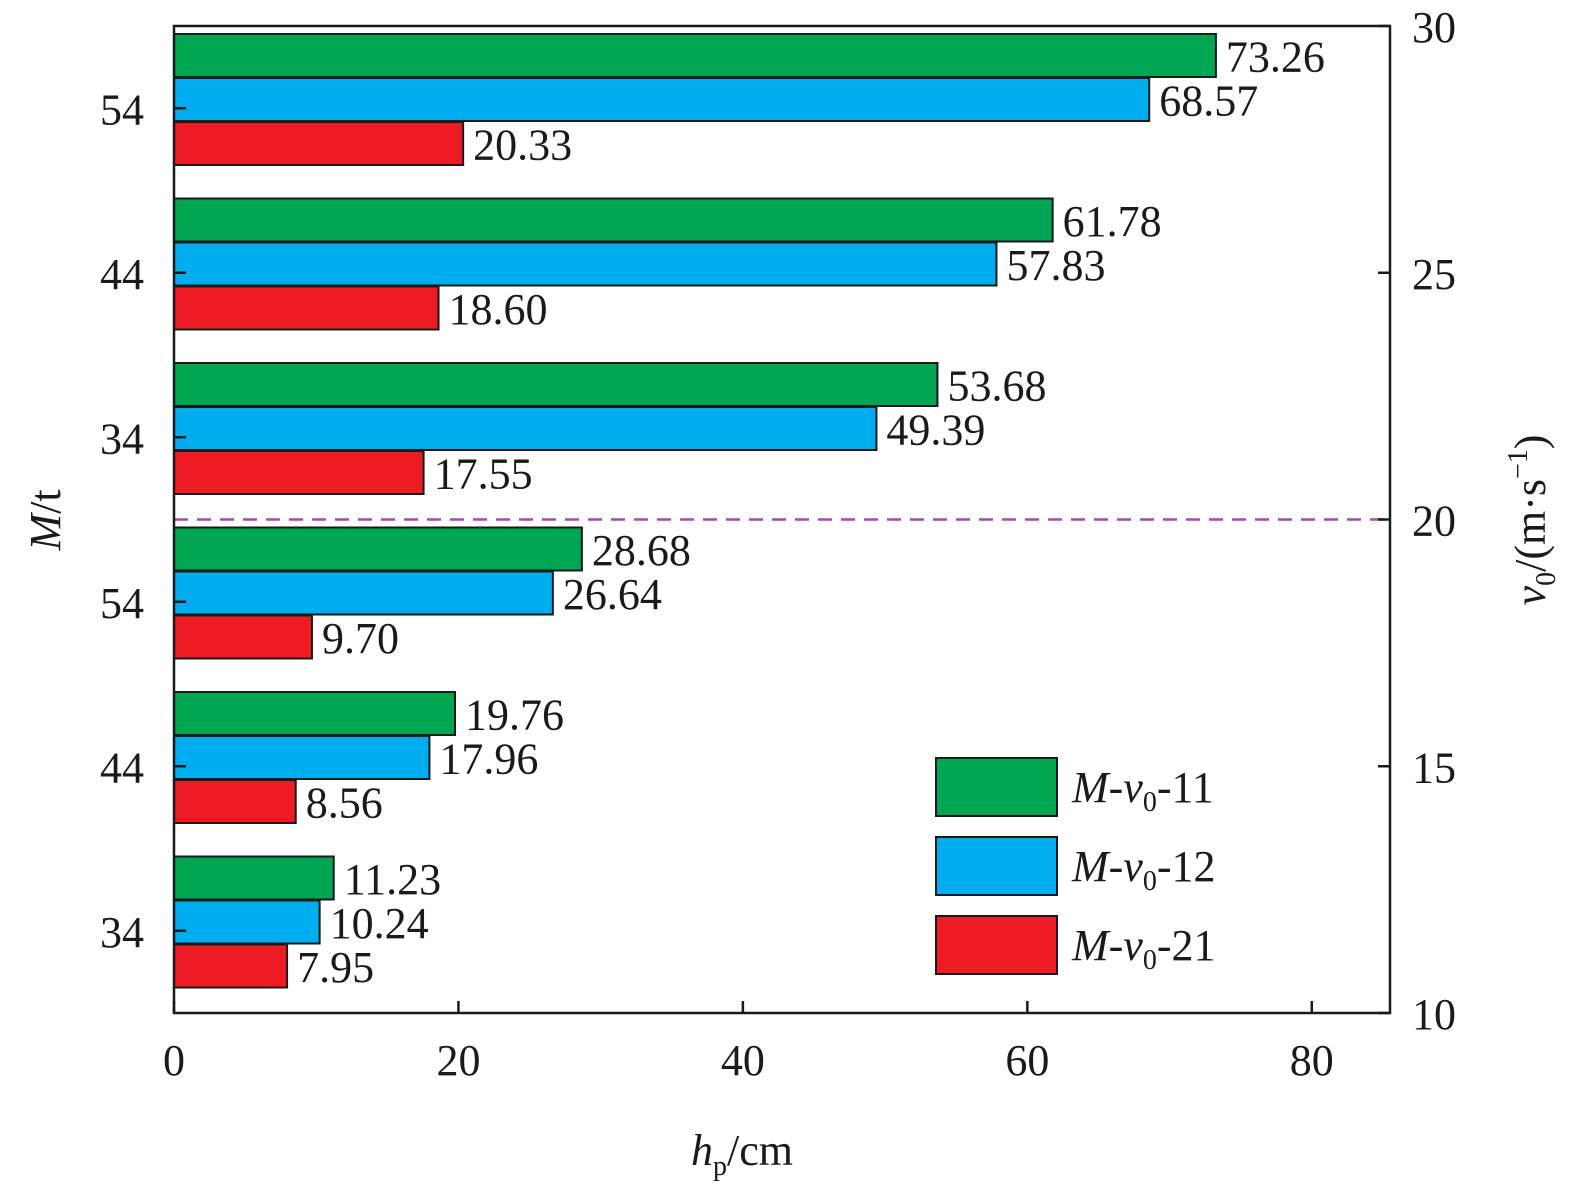 Image resolution: width=1570 pixels, height=1196 pixels. I want to click on bar-value-label: 61.78, so click(1112, 221).